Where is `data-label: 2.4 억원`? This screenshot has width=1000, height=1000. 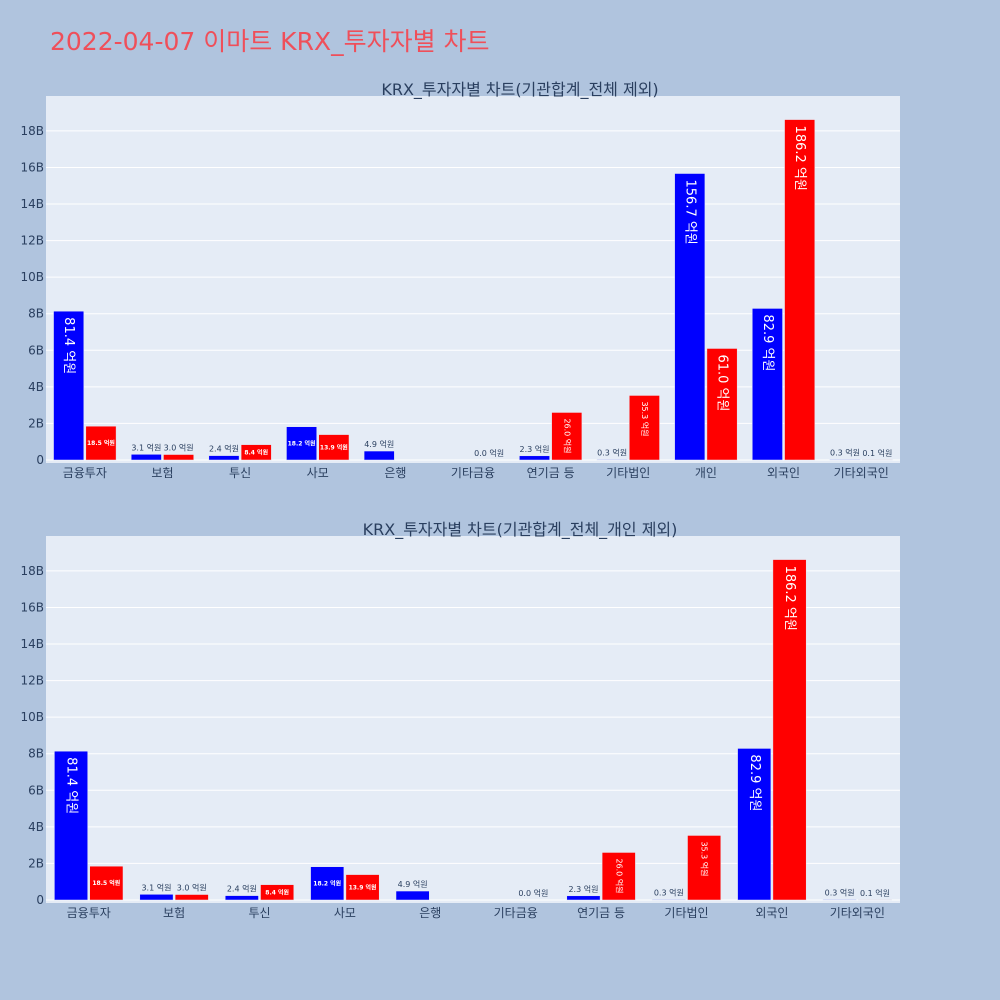 data-label: 2.4 억원 is located at coordinates (224, 449).